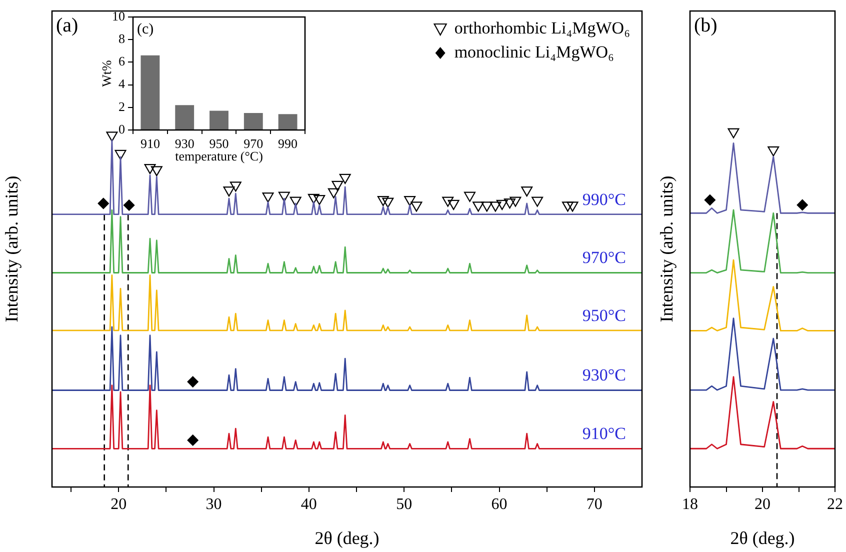 The width and height of the screenshot is (846, 552). I want to click on series-label: 930°C, so click(604, 375).